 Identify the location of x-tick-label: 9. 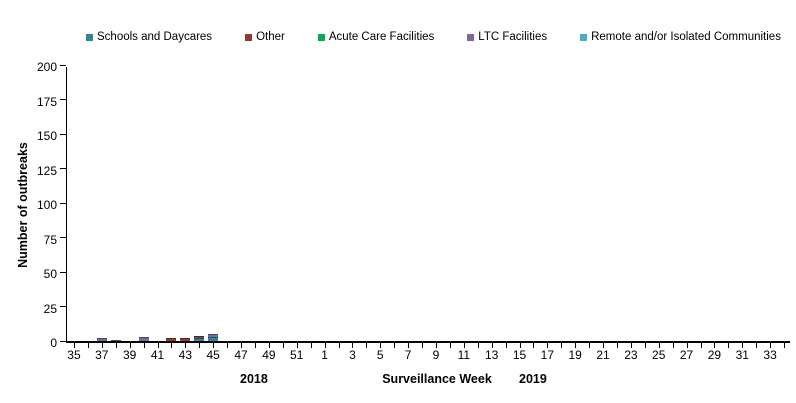
(436, 355).